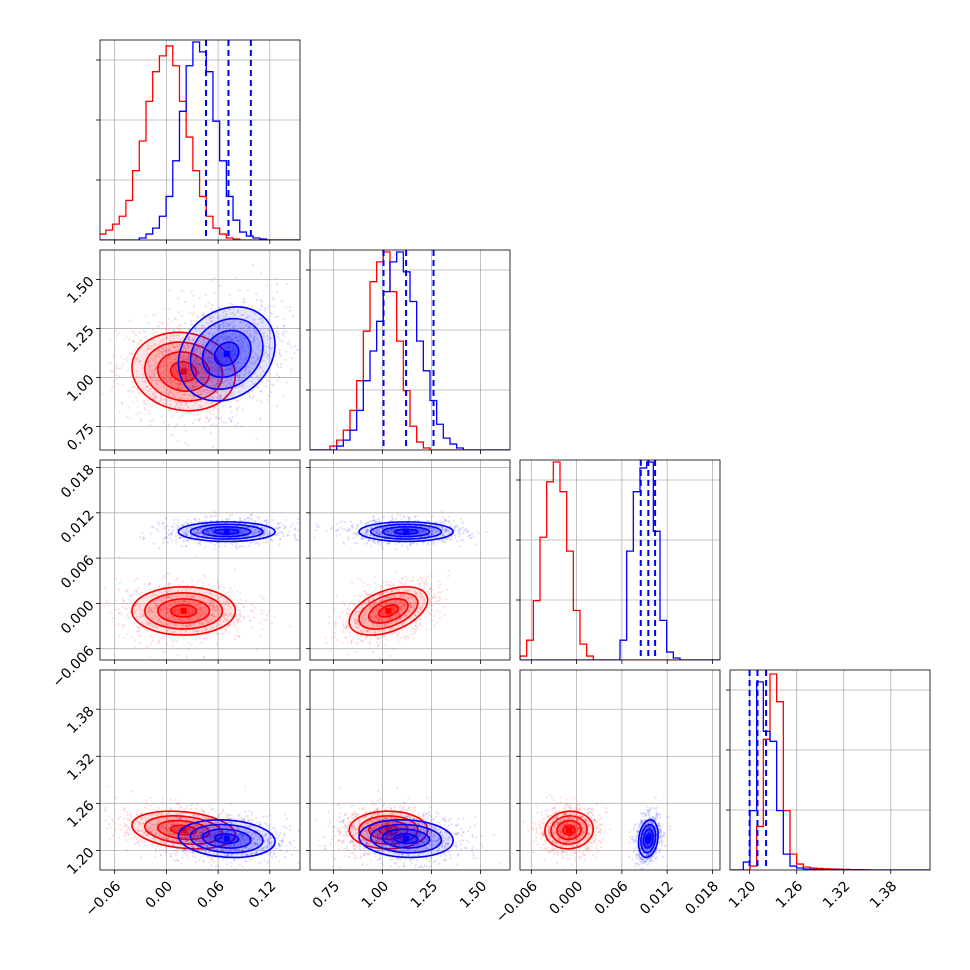 Image resolution: width=970 pixels, height=970 pixels. What do you see at coordinates (80, 437) in the screenshot?
I see `y-tick-label: 0.75` at bounding box center [80, 437].